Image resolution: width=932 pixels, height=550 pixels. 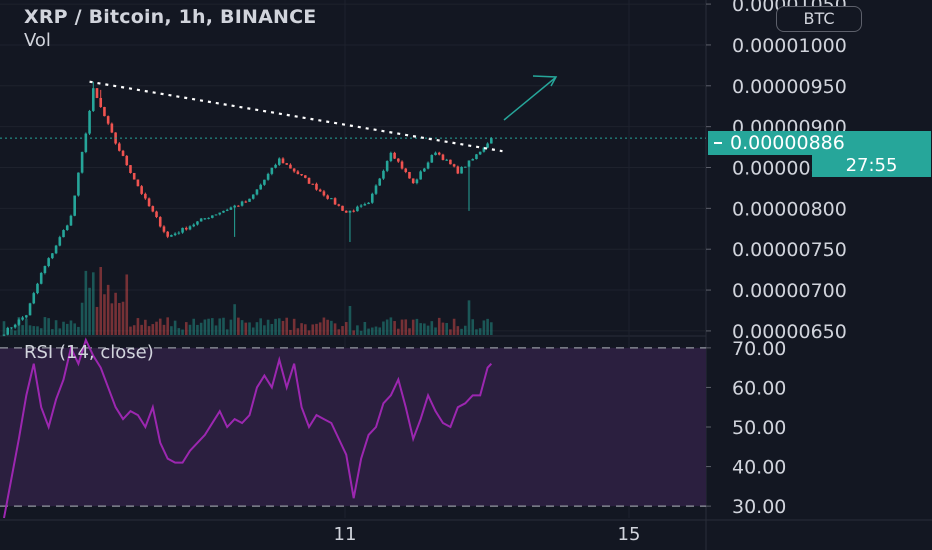 I want to click on rsi-axis-label: 40.00, so click(x=759, y=468).